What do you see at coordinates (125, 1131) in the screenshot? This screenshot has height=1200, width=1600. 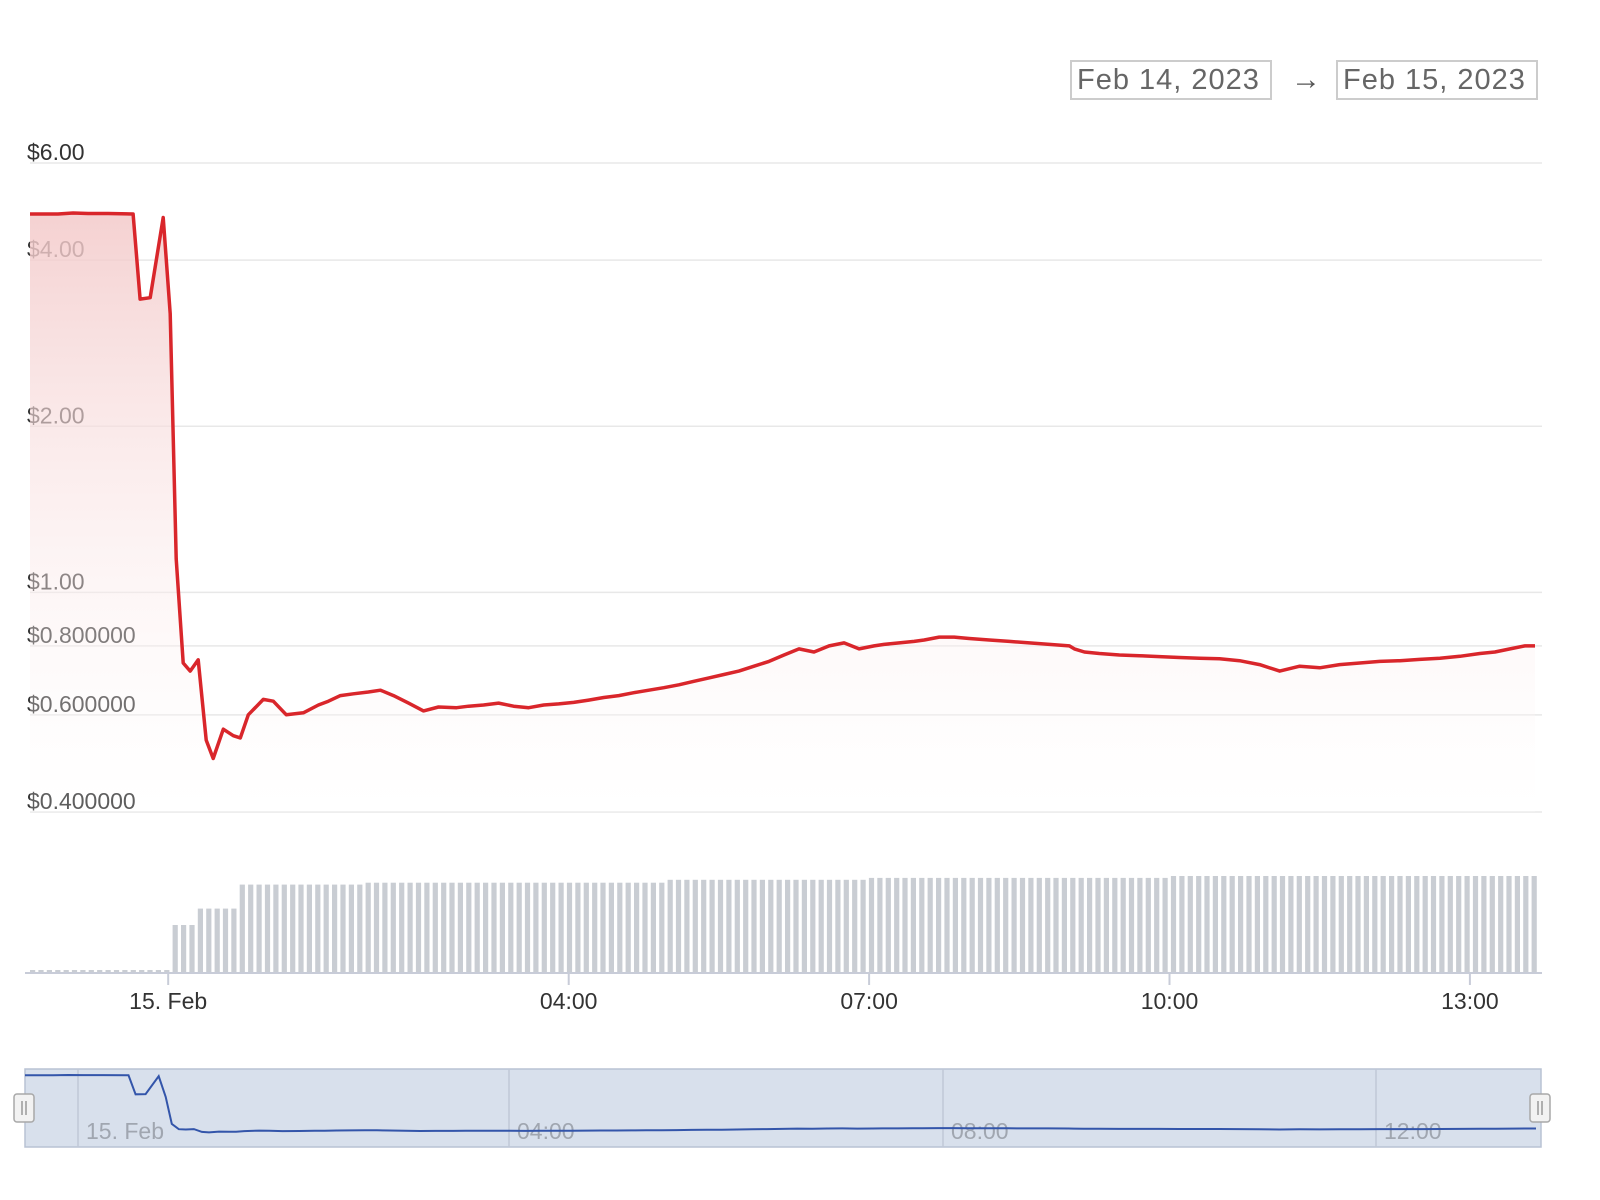 I see `navigator-tick-label: 15. Feb` at bounding box center [125, 1131].